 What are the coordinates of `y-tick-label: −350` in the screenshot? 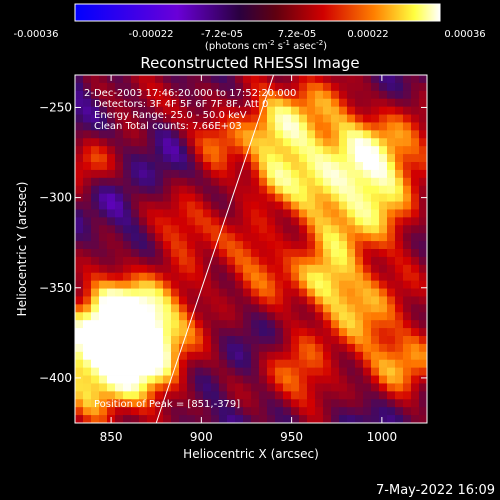 It's located at (55, 288).